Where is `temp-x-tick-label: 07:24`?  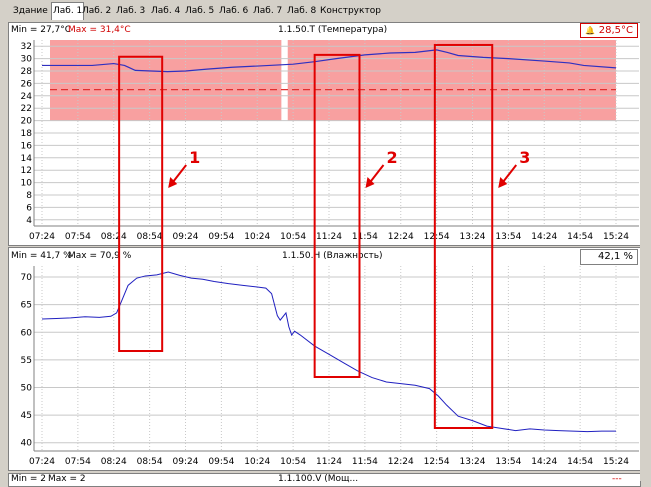
temp-x-tick-label: 07:24 is located at coordinates (42, 237).